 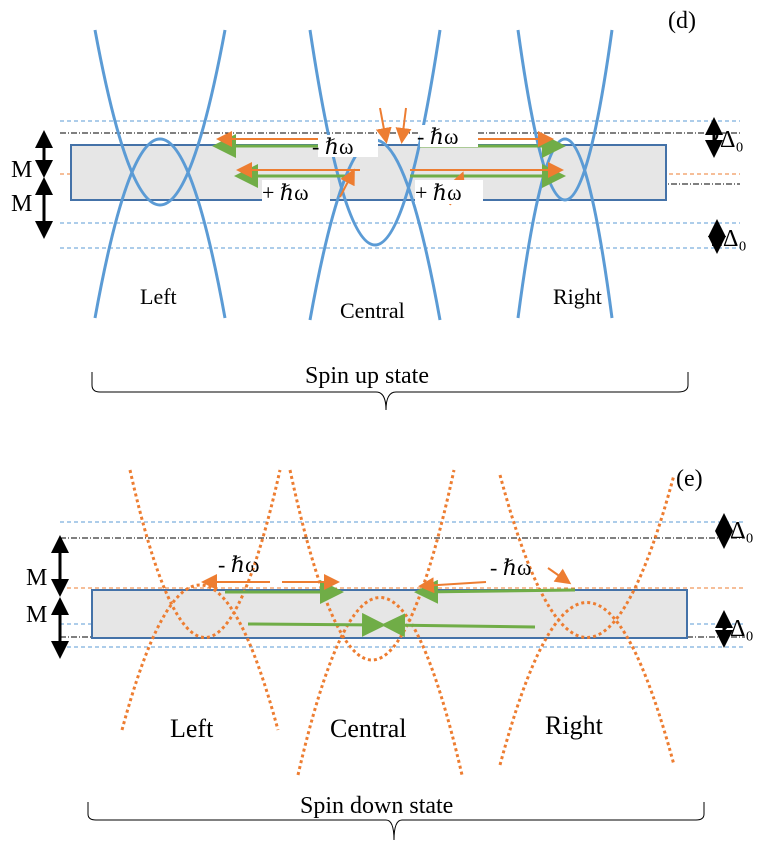 What do you see at coordinates (587, 556) in the screenshot?
I see `curve-right-upper-e` at bounding box center [587, 556].